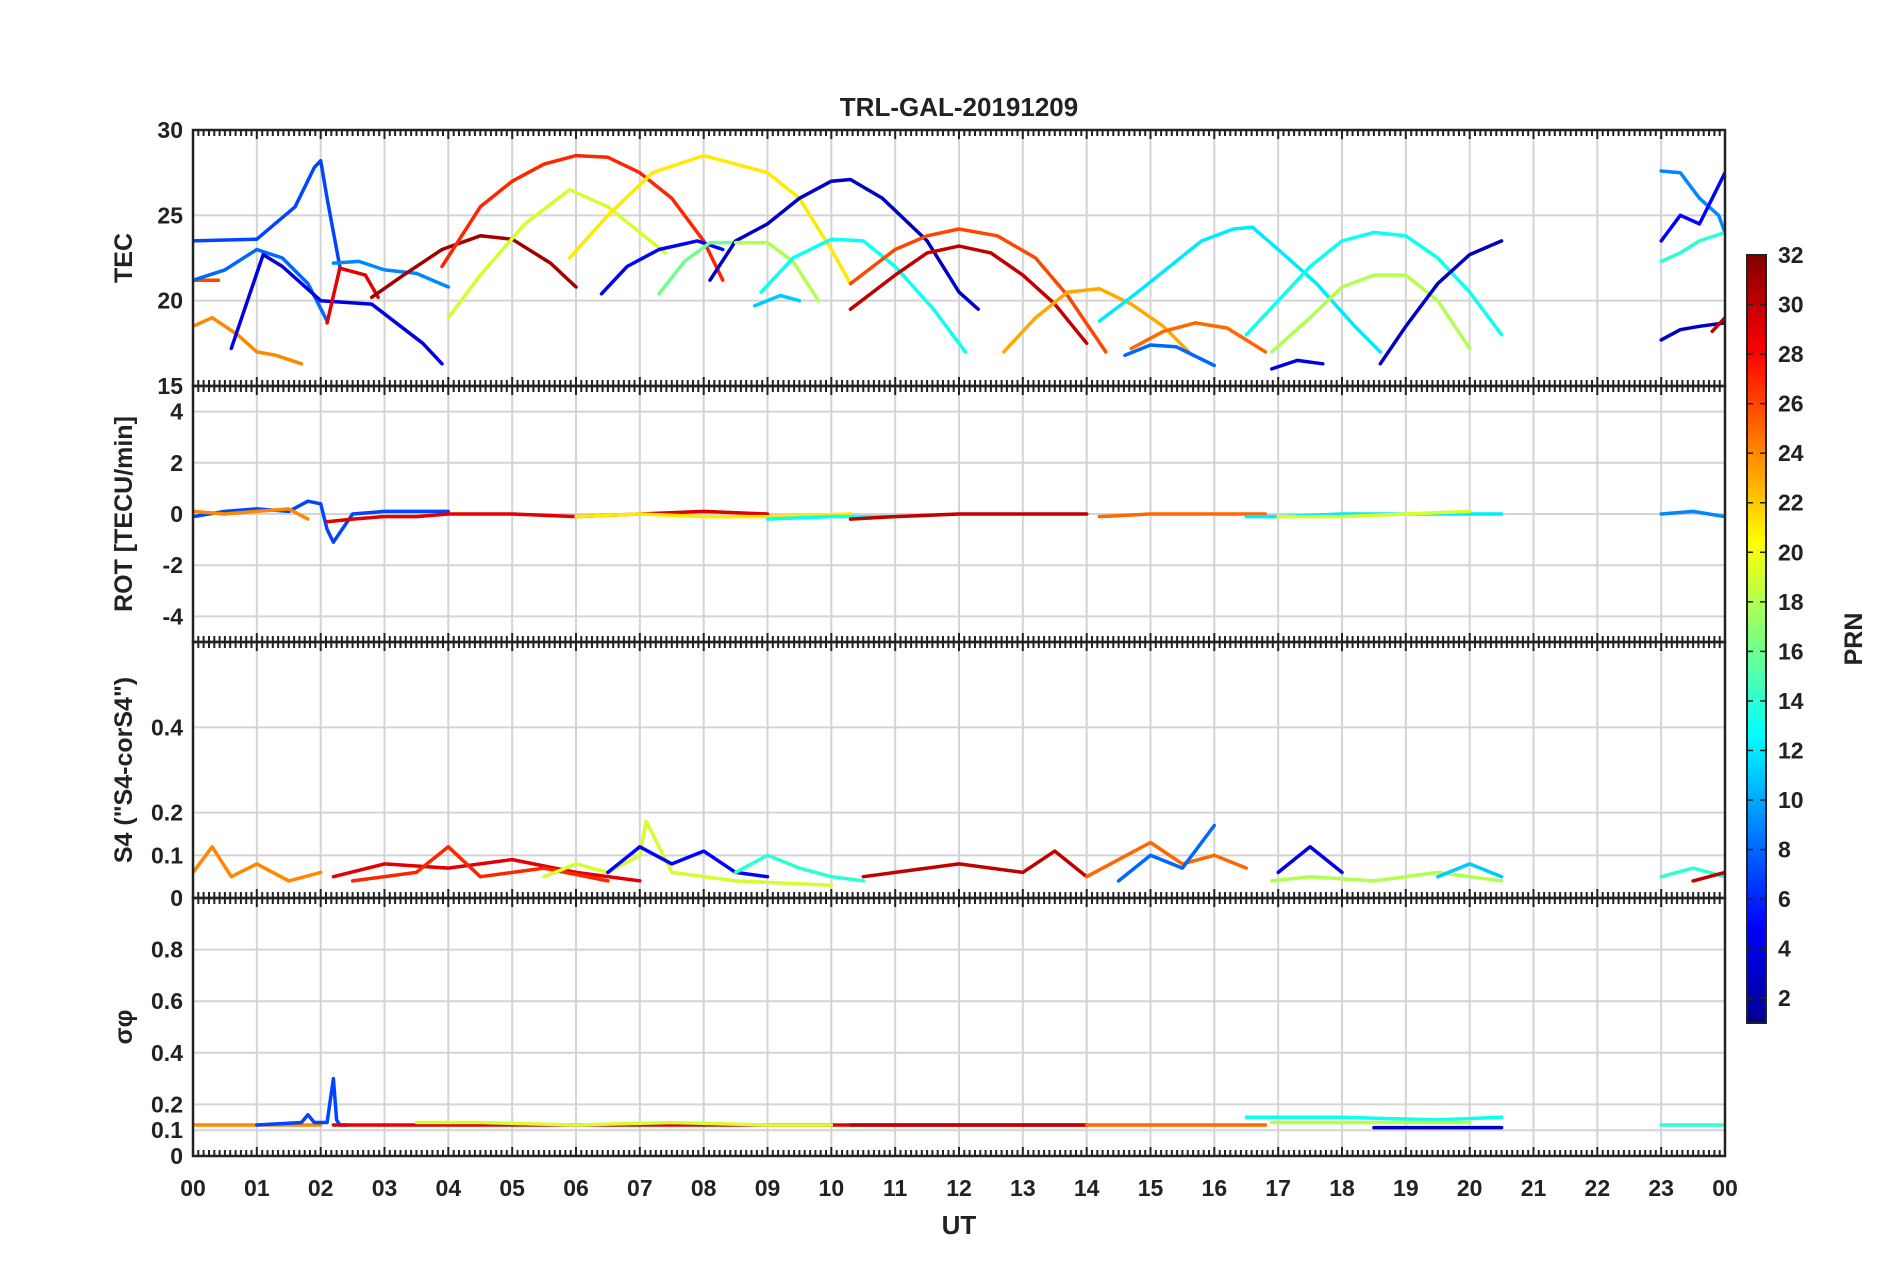  What do you see at coordinates (1784, 949) in the screenshot?
I see `colorbar-tick-label: 4` at bounding box center [1784, 949].